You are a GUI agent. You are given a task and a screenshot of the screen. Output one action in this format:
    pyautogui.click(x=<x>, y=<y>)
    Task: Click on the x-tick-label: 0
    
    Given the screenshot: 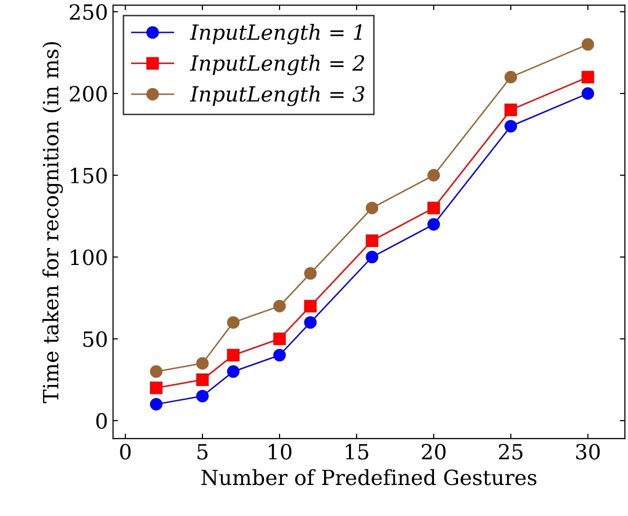 What is the action you would take?
    pyautogui.click(x=125, y=452)
    